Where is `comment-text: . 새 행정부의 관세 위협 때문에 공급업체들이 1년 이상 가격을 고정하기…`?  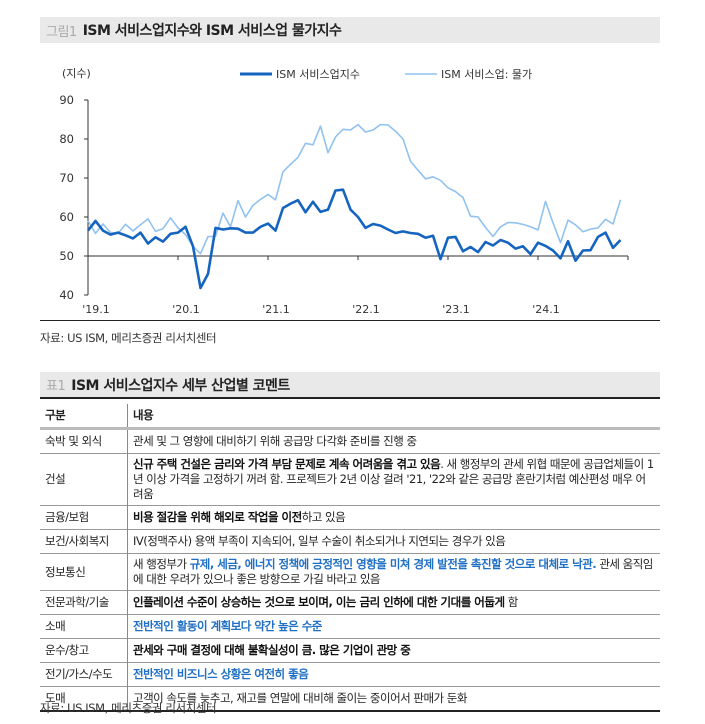 comment-text: . 새 행정부의 관세 위협 때문에 공급업체들이 1년 이상 가격을 고정하기… is located at coordinates (393, 479).